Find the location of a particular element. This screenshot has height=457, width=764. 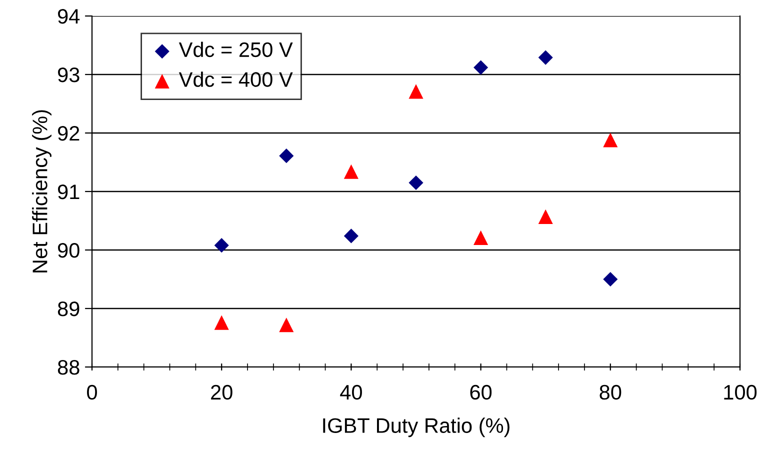

y-tick-label: 88 is located at coordinates (69, 367).